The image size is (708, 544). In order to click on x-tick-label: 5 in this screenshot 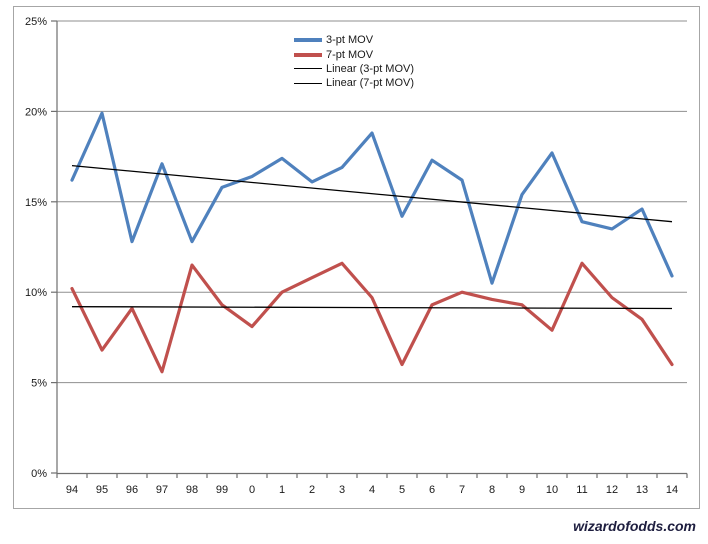, I will do `click(402, 490)`.